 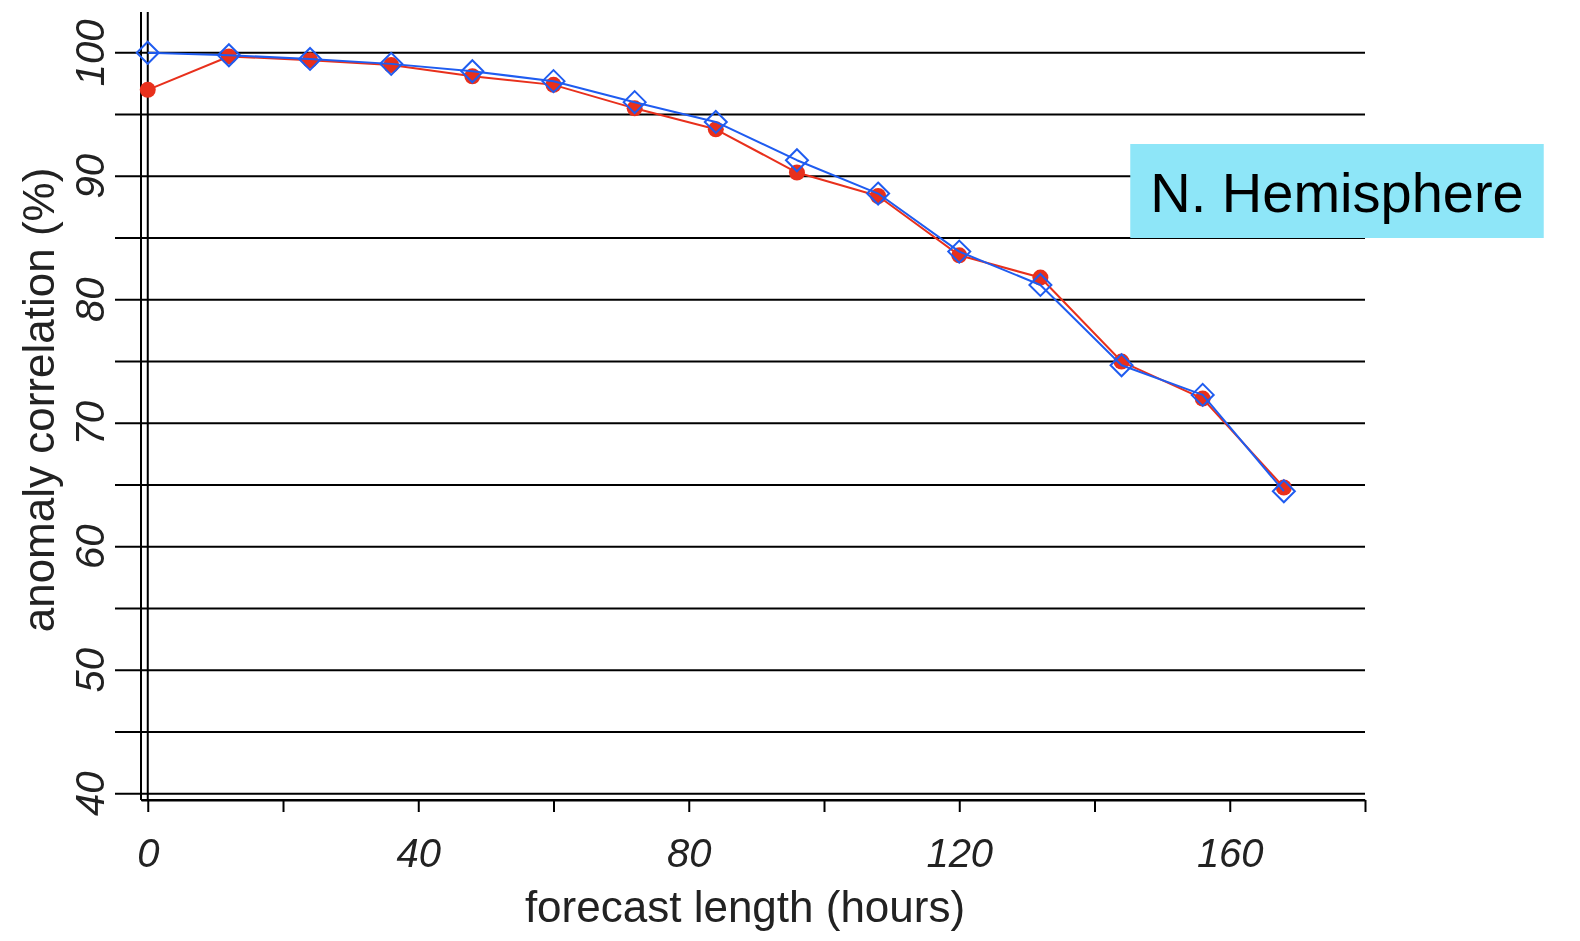 What do you see at coordinates (1230, 853) in the screenshot?
I see `x-tick-label: 160` at bounding box center [1230, 853].